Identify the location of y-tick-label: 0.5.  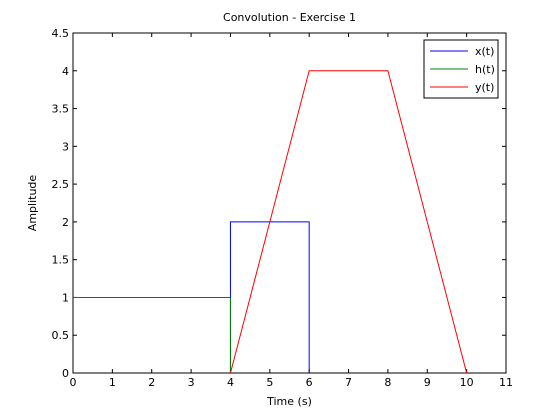
(61, 335).